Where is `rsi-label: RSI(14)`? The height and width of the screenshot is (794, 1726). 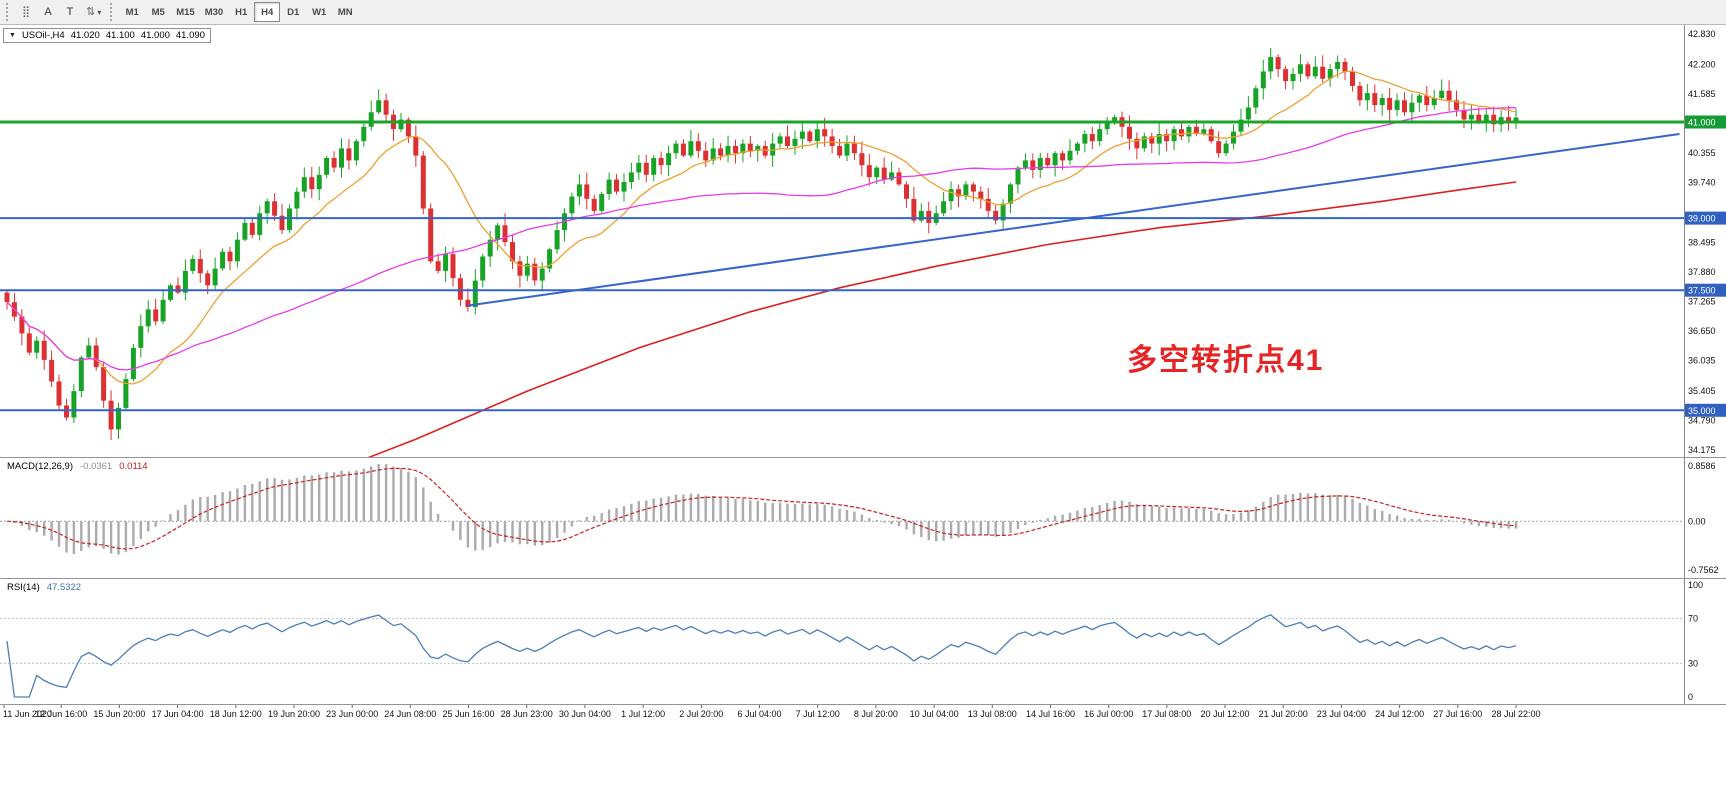
rsi-label: RSI(14) is located at coordinates (23, 587).